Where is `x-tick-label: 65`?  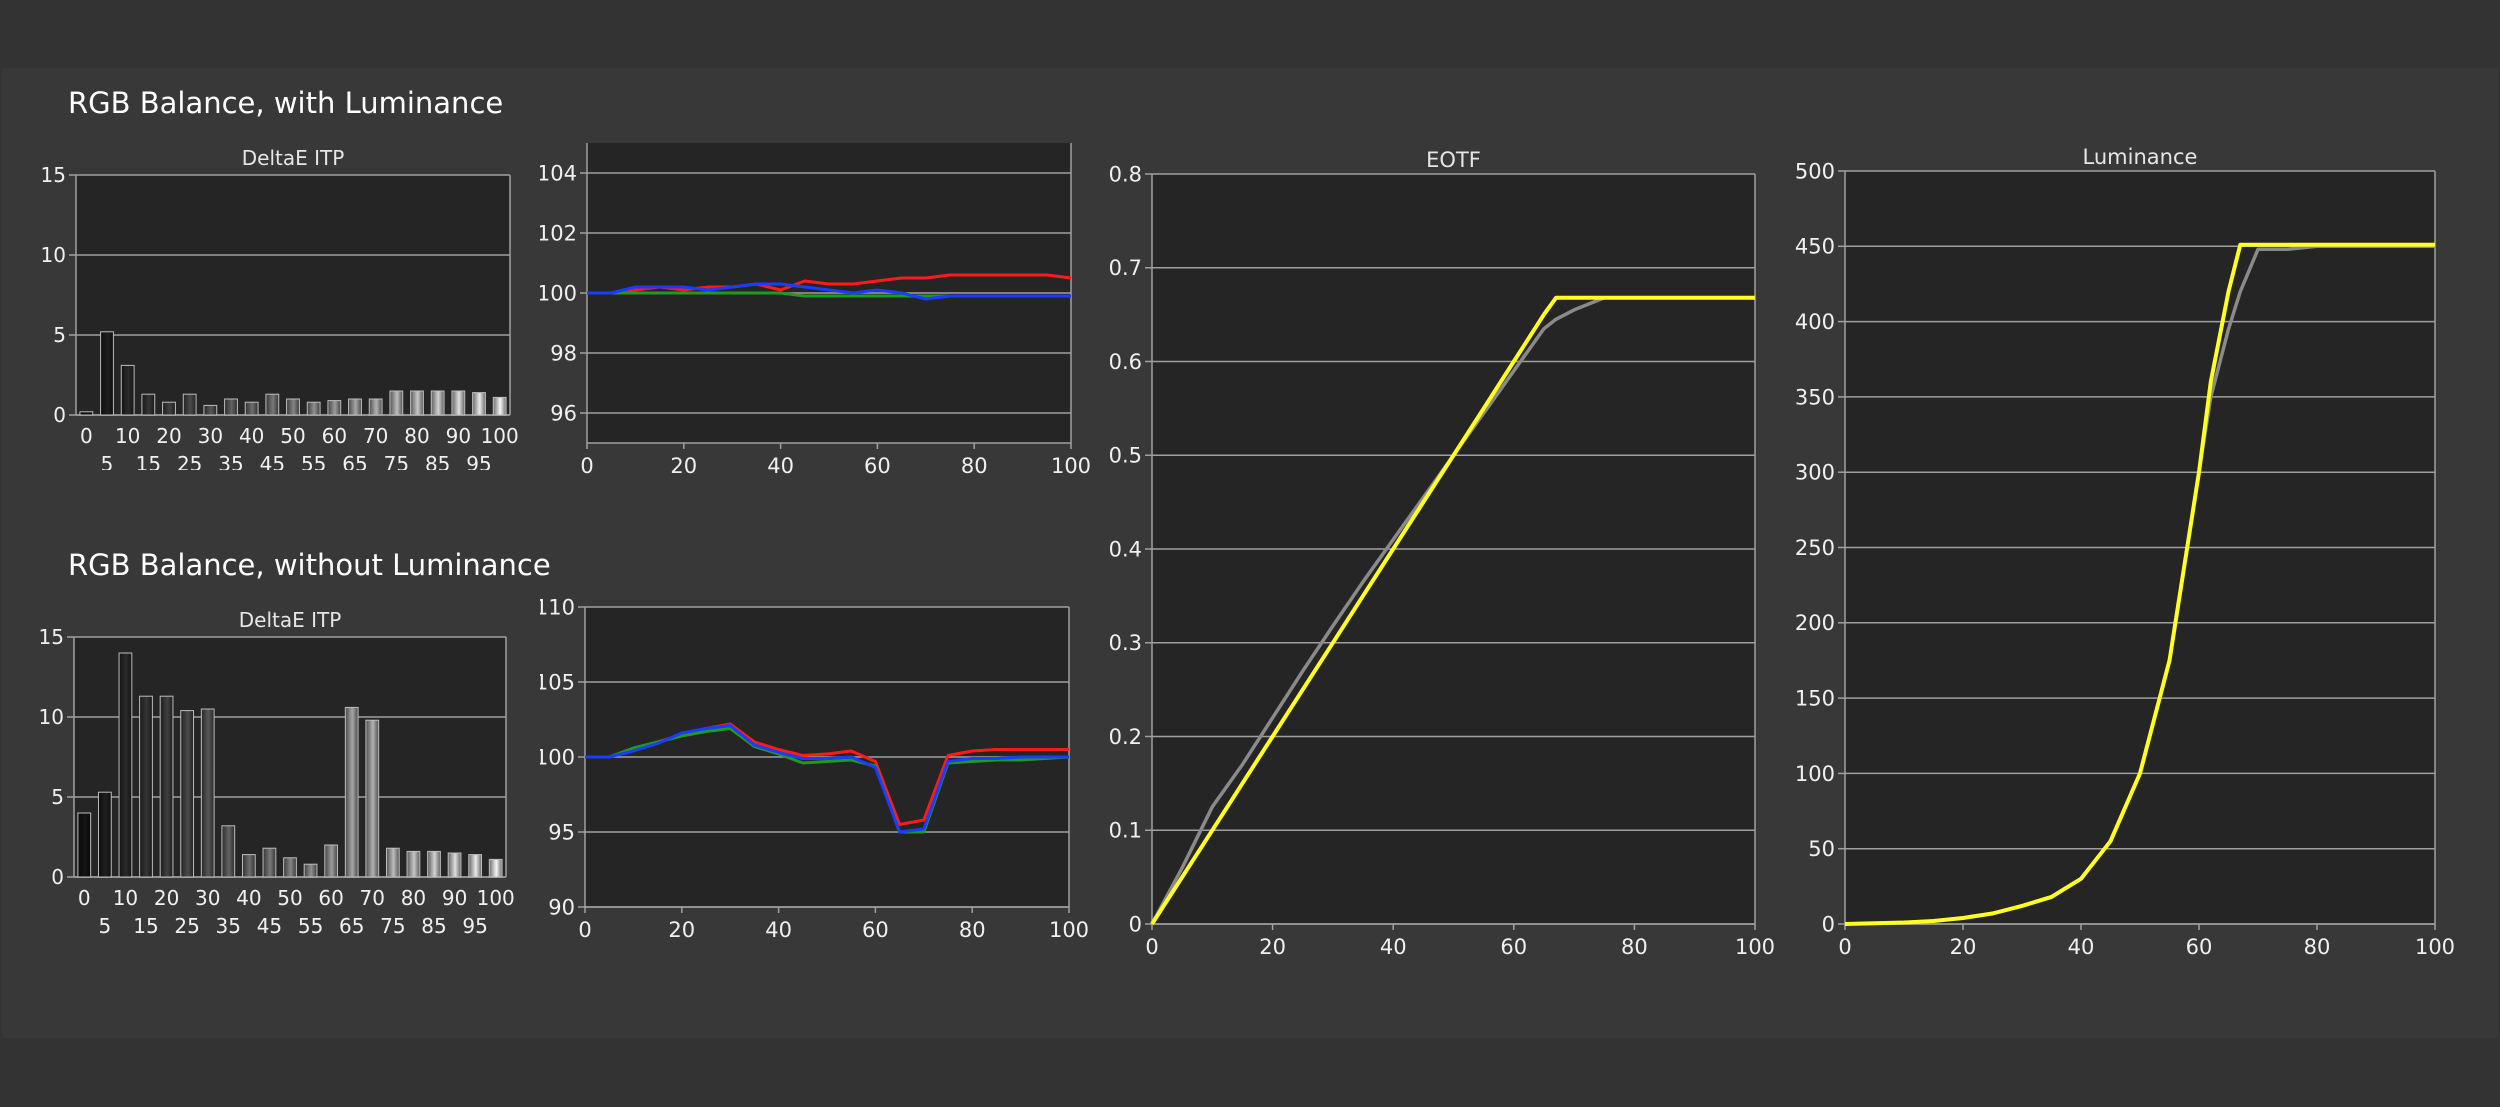
x-tick-label: 65 is located at coordinates (351, 926).